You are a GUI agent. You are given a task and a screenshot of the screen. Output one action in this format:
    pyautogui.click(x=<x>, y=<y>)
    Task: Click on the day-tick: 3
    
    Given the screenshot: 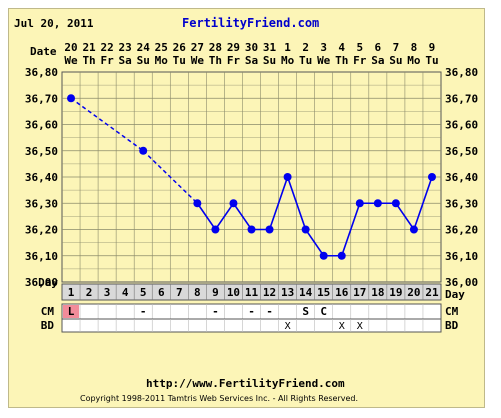 What is the action you would take?
    pyautogui.click(x=107, y=292)
    